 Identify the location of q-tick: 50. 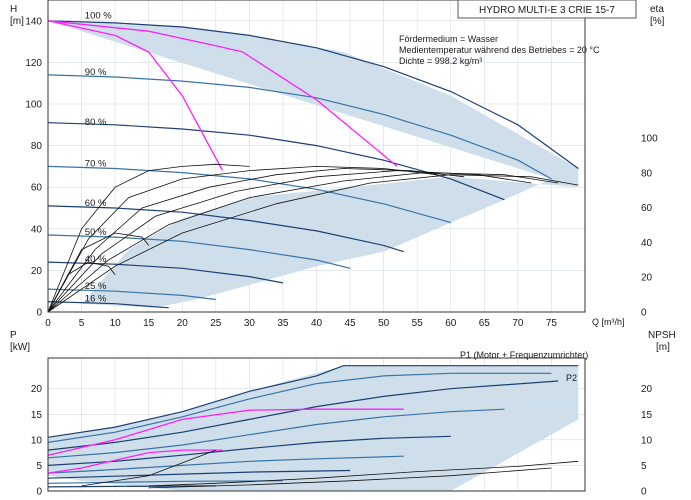
(384, 323).